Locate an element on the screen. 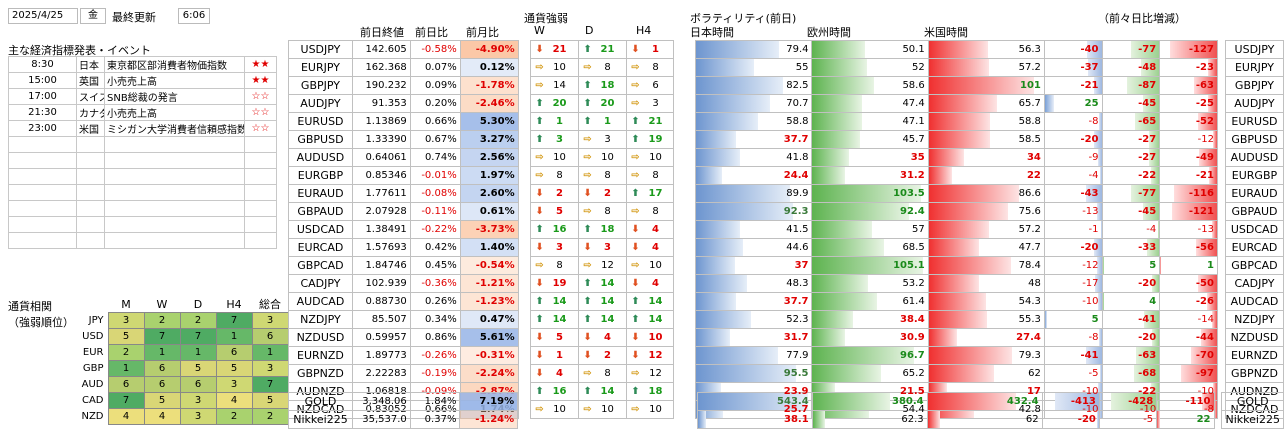  pair-name: EURGBP is located at coordinates (320, 175).